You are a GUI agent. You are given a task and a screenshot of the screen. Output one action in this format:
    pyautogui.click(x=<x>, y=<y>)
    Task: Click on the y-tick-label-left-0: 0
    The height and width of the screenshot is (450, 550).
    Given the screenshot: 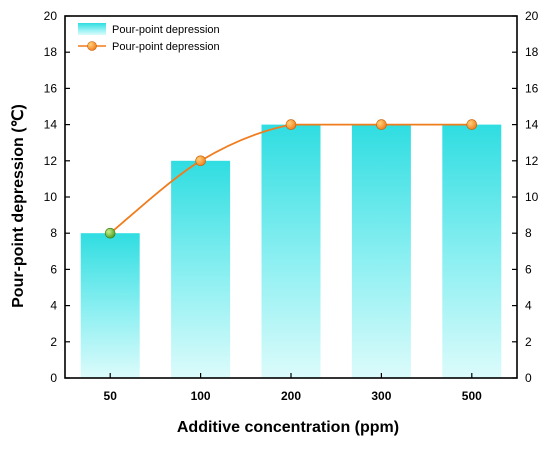 What is the action you would take?
    pyautogui.click(x=53, y=378)
    